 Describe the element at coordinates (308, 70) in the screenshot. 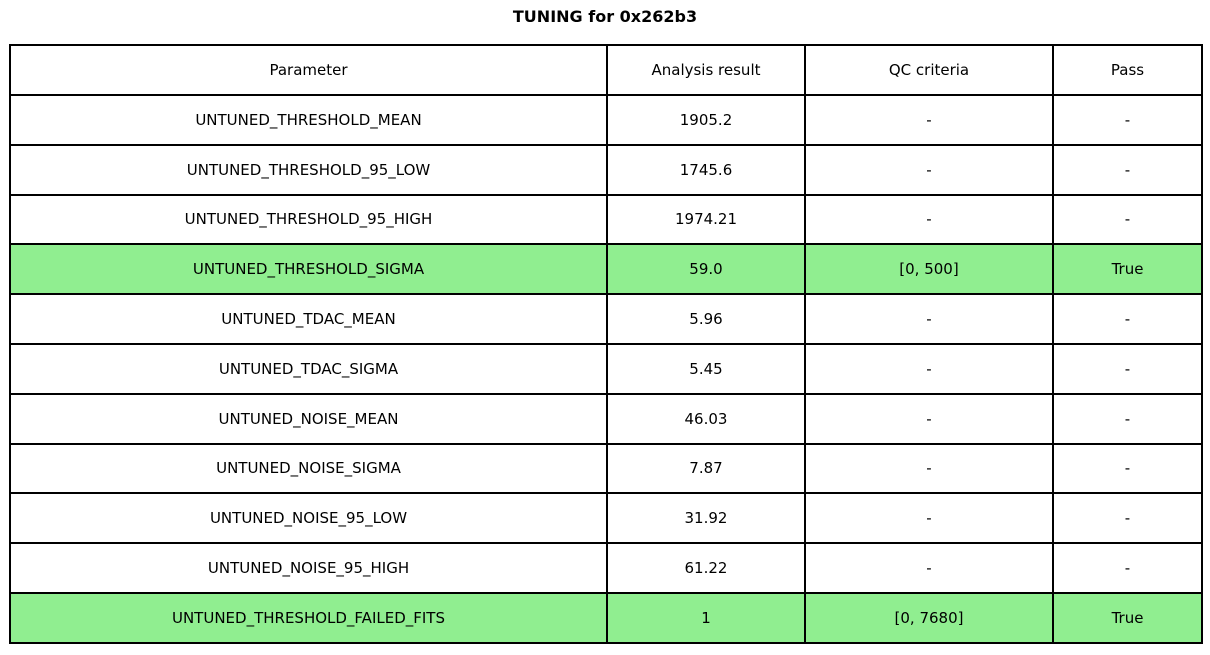

I see `column-header-parameter: Parameter` at that location.